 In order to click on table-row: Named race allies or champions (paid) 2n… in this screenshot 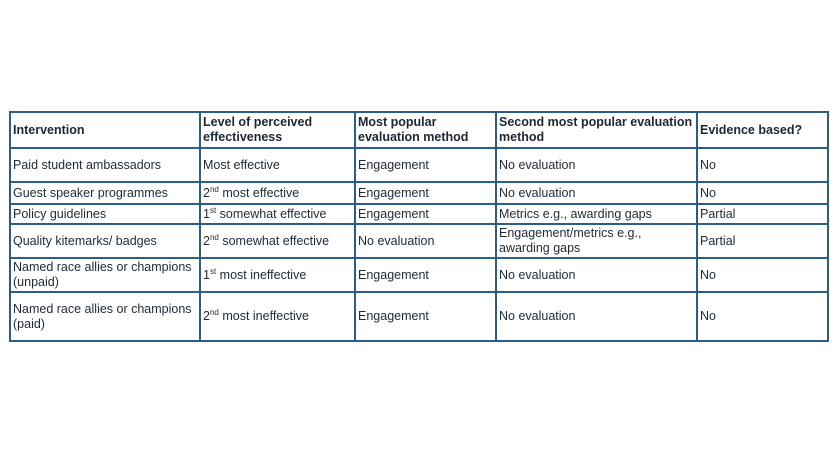, I will do `click(419, 316)`.